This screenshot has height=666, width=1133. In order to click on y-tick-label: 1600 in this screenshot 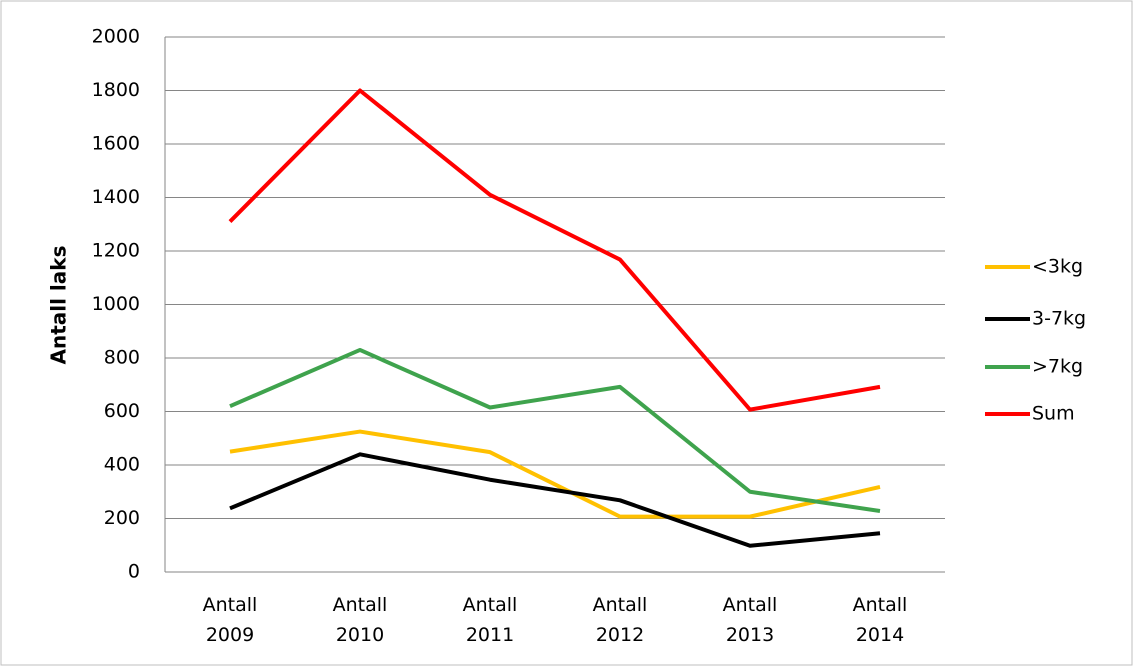, I will do `click(116, 144)`.